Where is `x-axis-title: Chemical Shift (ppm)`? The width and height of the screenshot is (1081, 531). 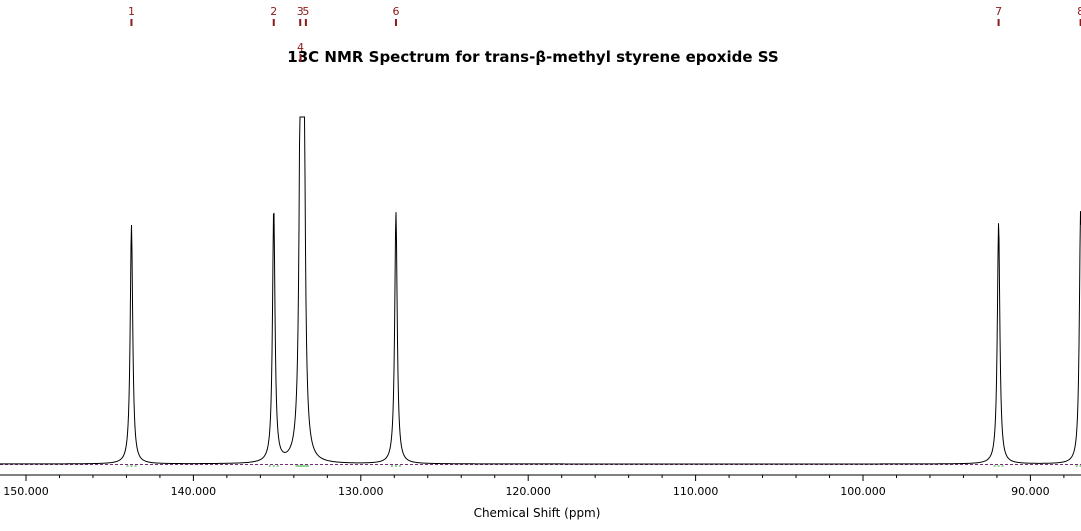 x-axis-title: Chemical Shift (ppm) is located at coordinates (537, 513).